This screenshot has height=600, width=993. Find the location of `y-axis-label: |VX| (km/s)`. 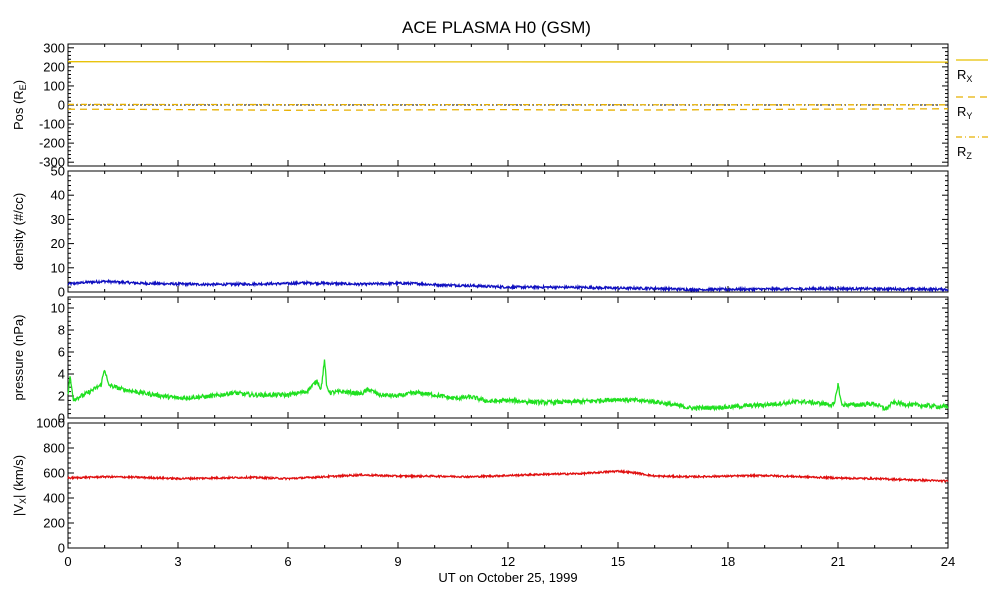

y-axis-label: |VX| (km/s) is located at coordinates (19, 485).